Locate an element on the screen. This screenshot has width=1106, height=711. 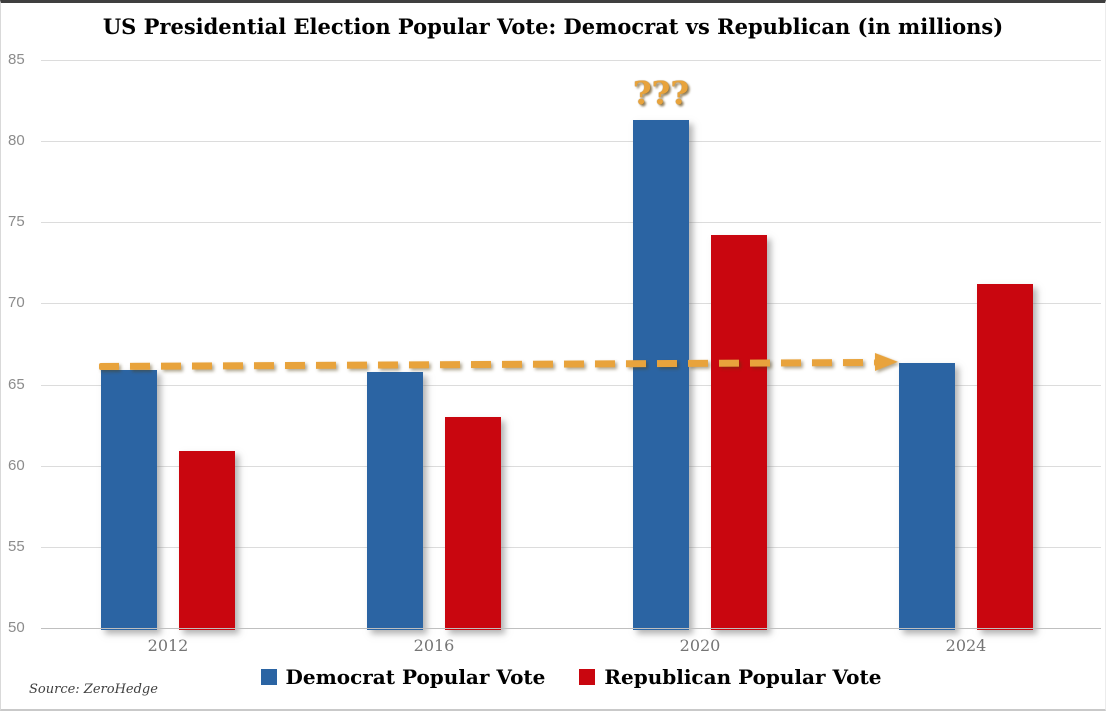
bar-2024-democrat is located at coordinates (927, 496).